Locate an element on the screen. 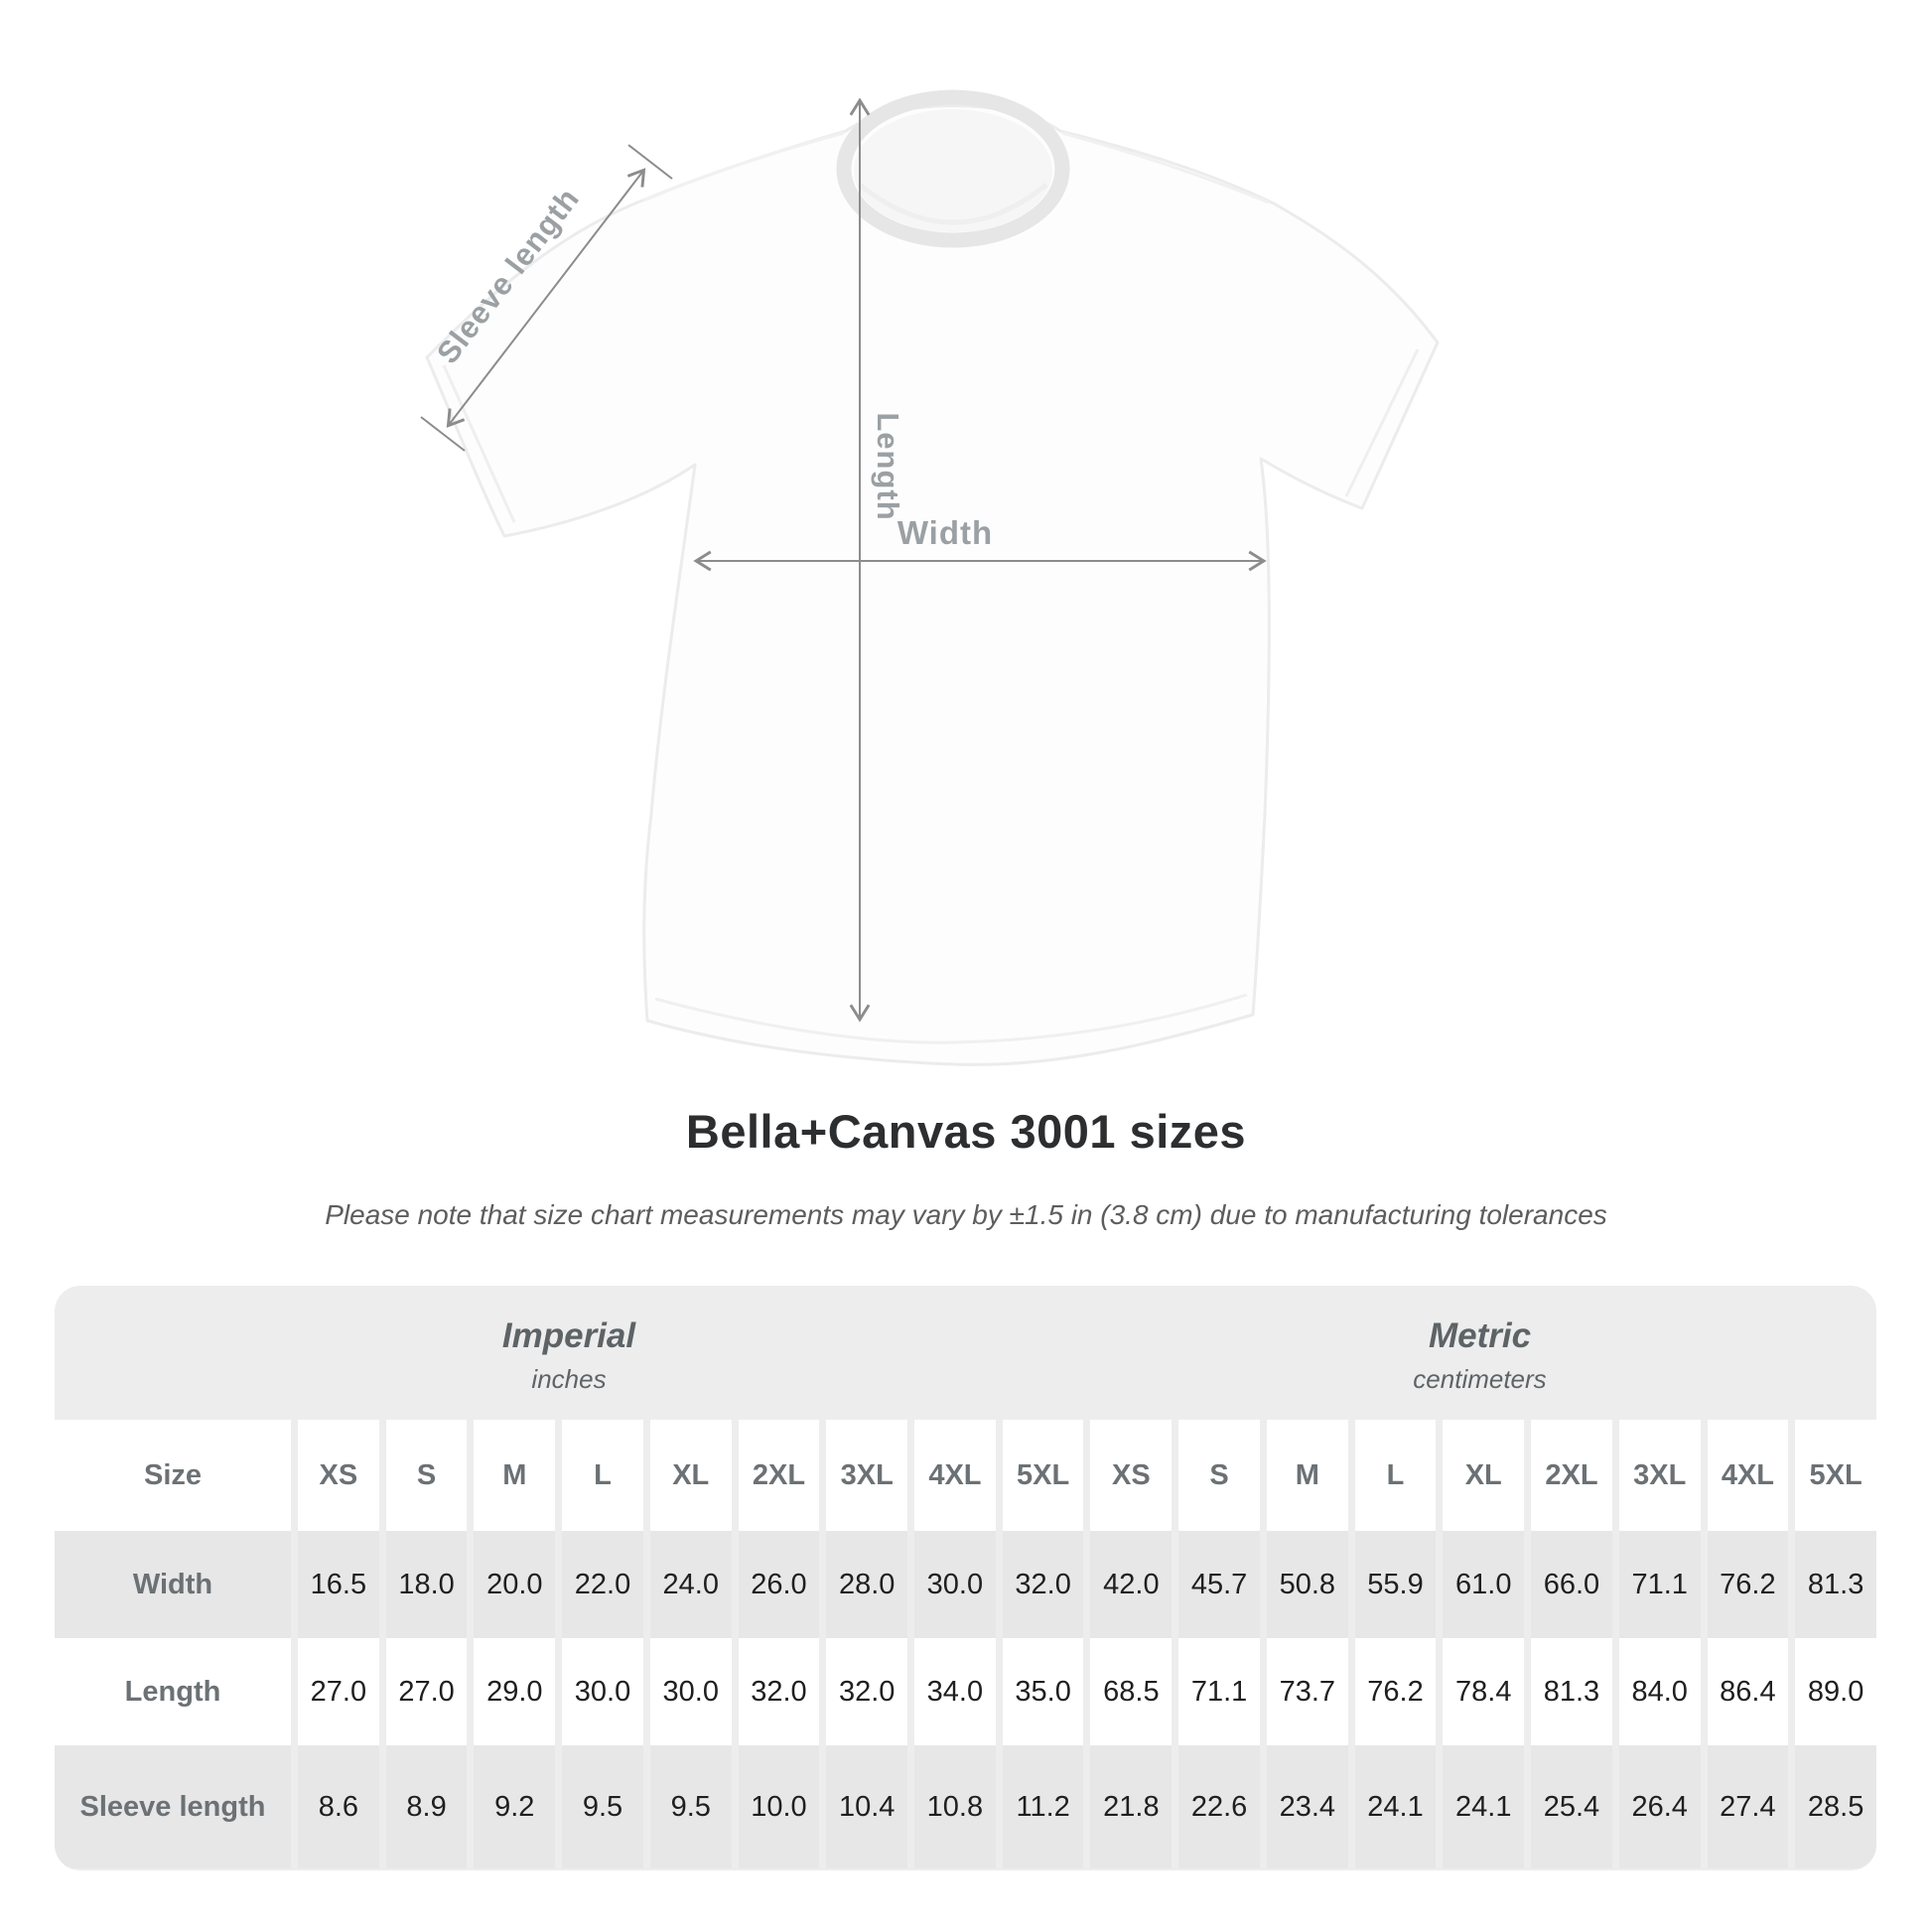  length-label: Length is located at coordinates (888, 466).